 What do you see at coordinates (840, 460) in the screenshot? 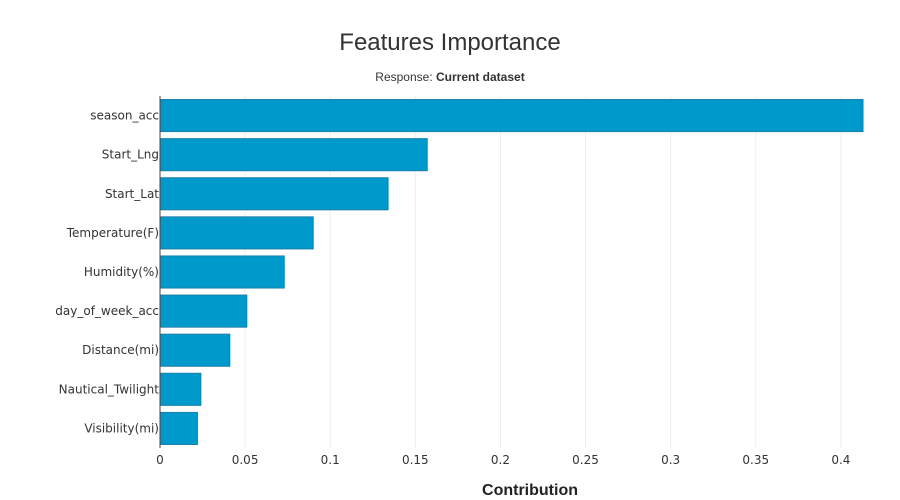
I see `x-tick-label: 0.4` at bounding box center [840, 460].